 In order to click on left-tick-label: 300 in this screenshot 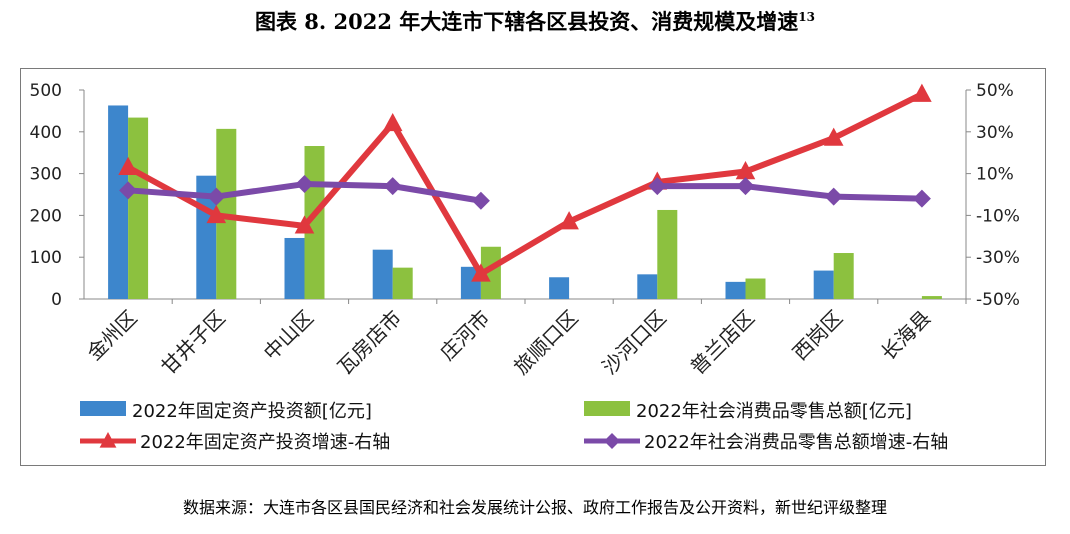, I will do `click(46, 175)`.